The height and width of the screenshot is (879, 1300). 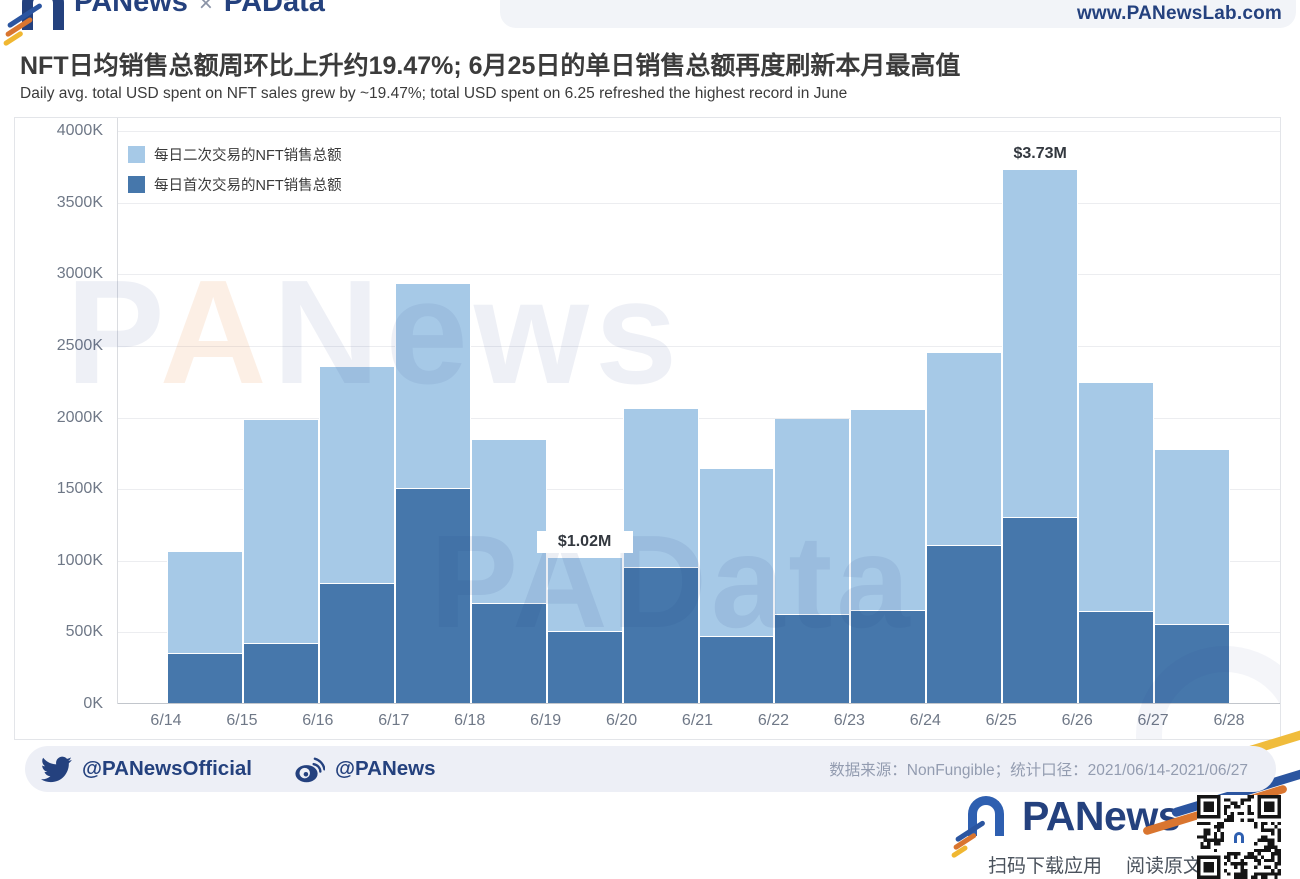 What do you see at coordinates (56, 769) in the screenshot?
I see `twitter-icon` at bounding box center [56, 769].